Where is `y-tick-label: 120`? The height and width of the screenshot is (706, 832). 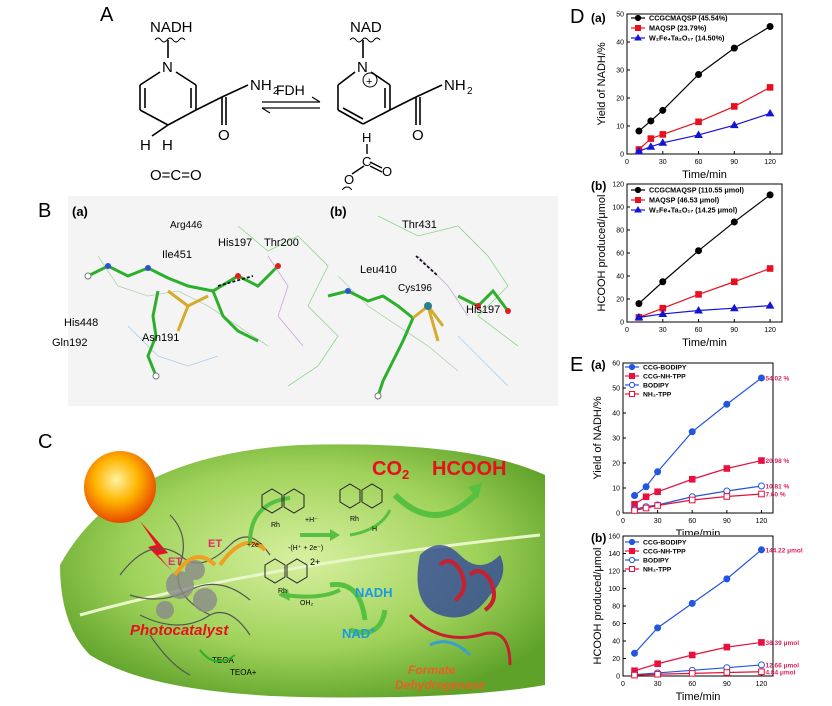
y-tick-label: 120 is located at coordinates (618, 185).